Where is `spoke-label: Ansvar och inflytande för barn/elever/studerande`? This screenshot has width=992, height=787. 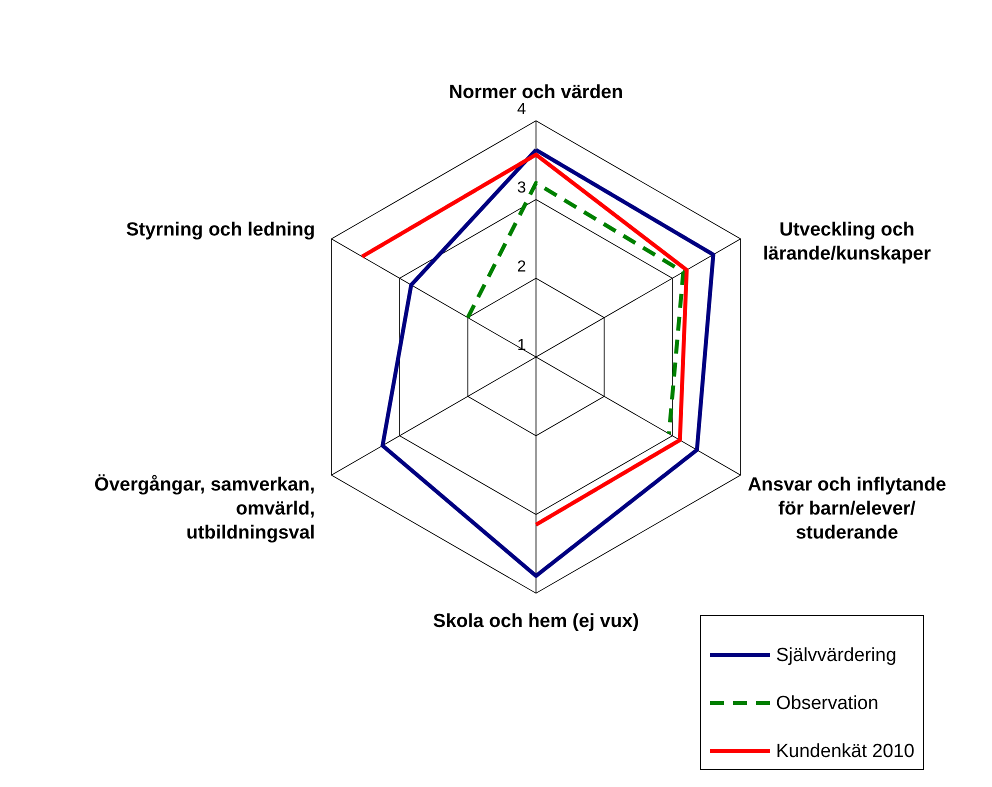
spoke-label: Ansvar och inflytande för barn/elever/studerande is located at coordinates (847, 509).